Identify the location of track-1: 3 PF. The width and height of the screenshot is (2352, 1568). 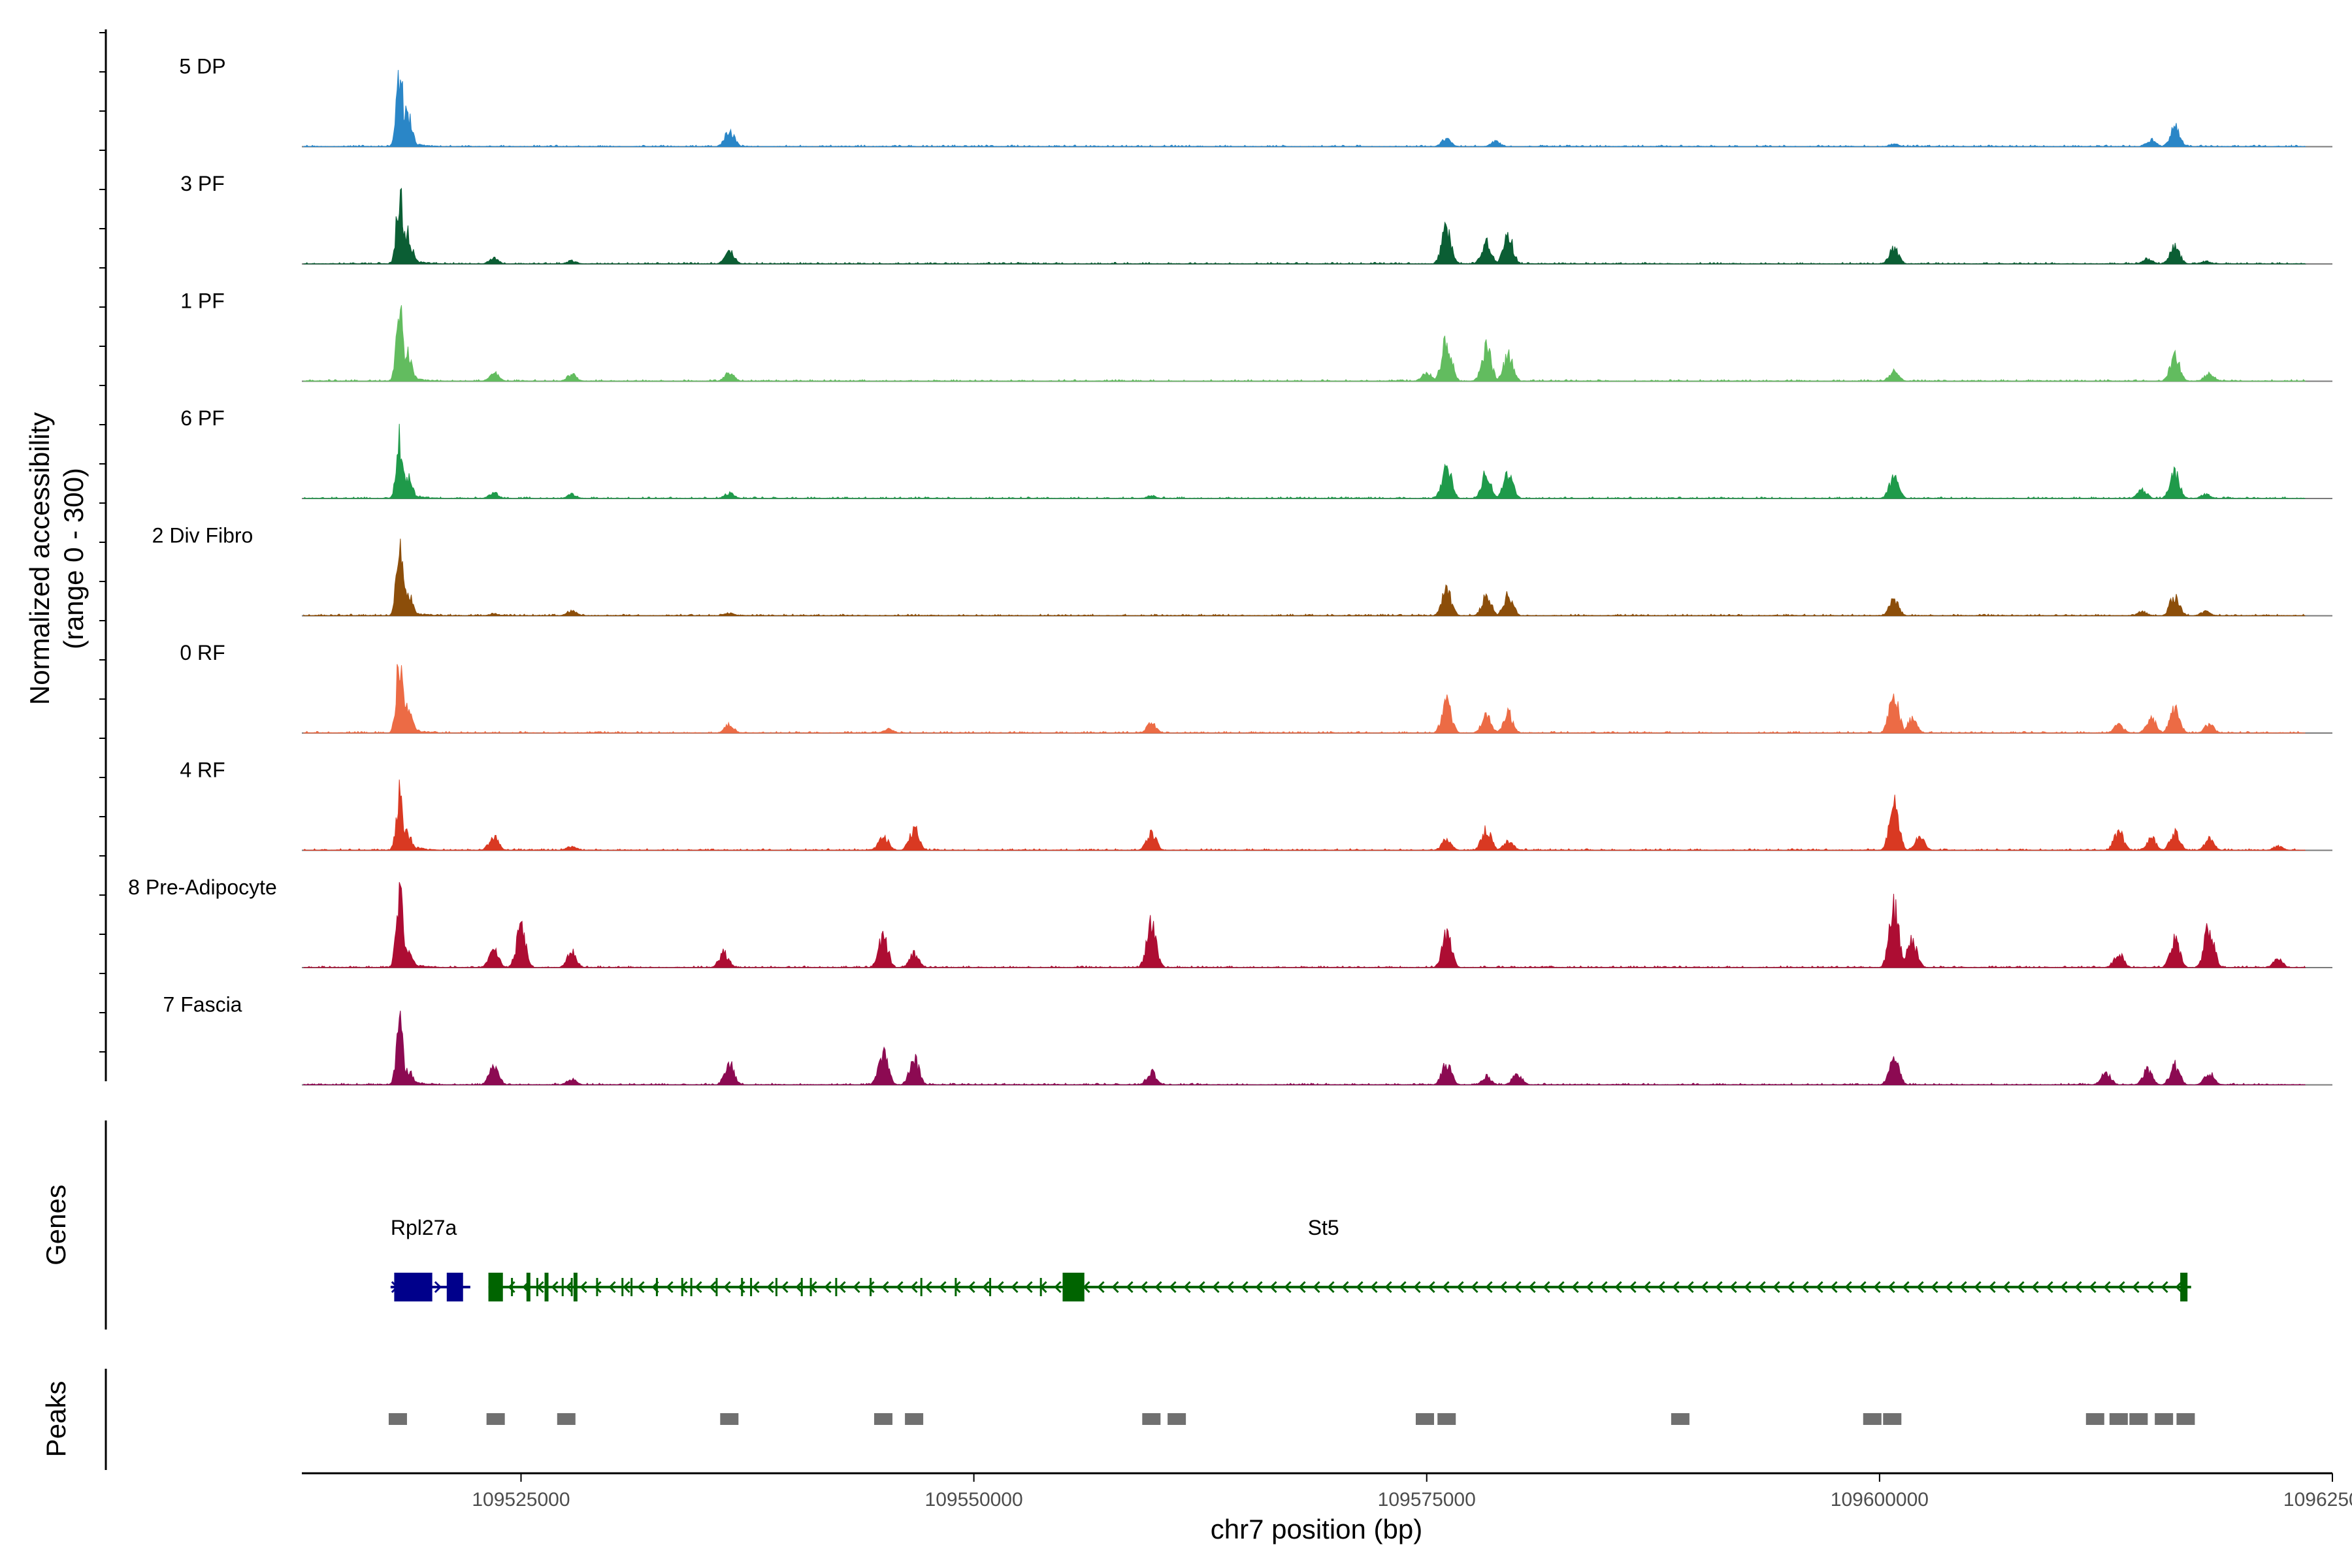
(1256, 218).